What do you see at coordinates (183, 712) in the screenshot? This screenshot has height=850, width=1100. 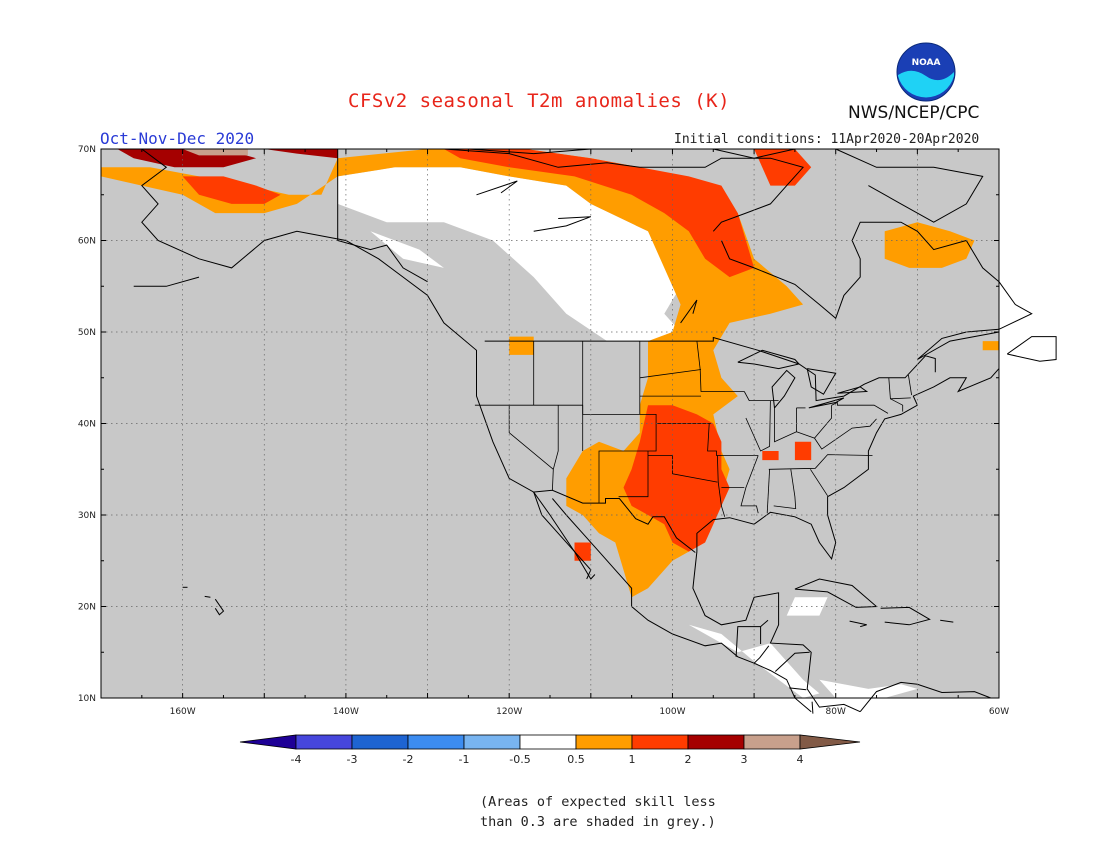 I see `longitude-label: 160W` at bounding box center [183, 712].